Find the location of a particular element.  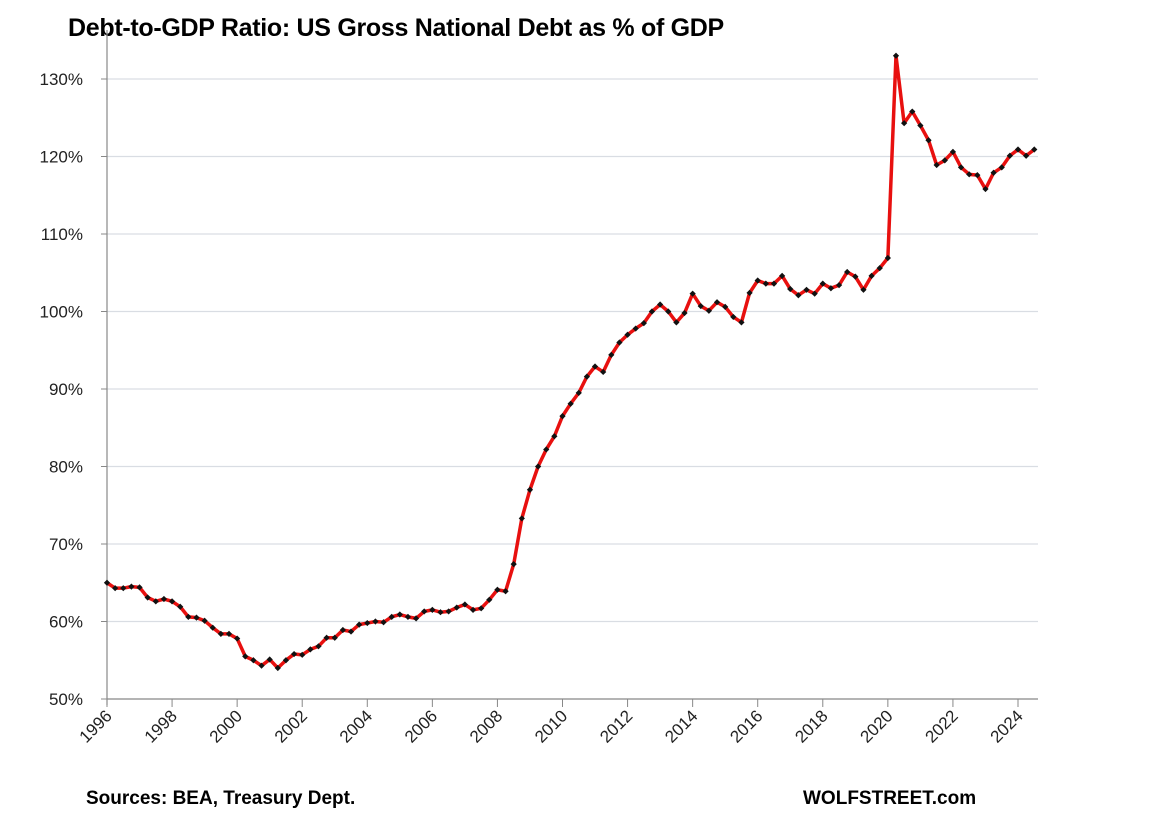

y-tick-label: 110% is located at coordinates (62, 234).